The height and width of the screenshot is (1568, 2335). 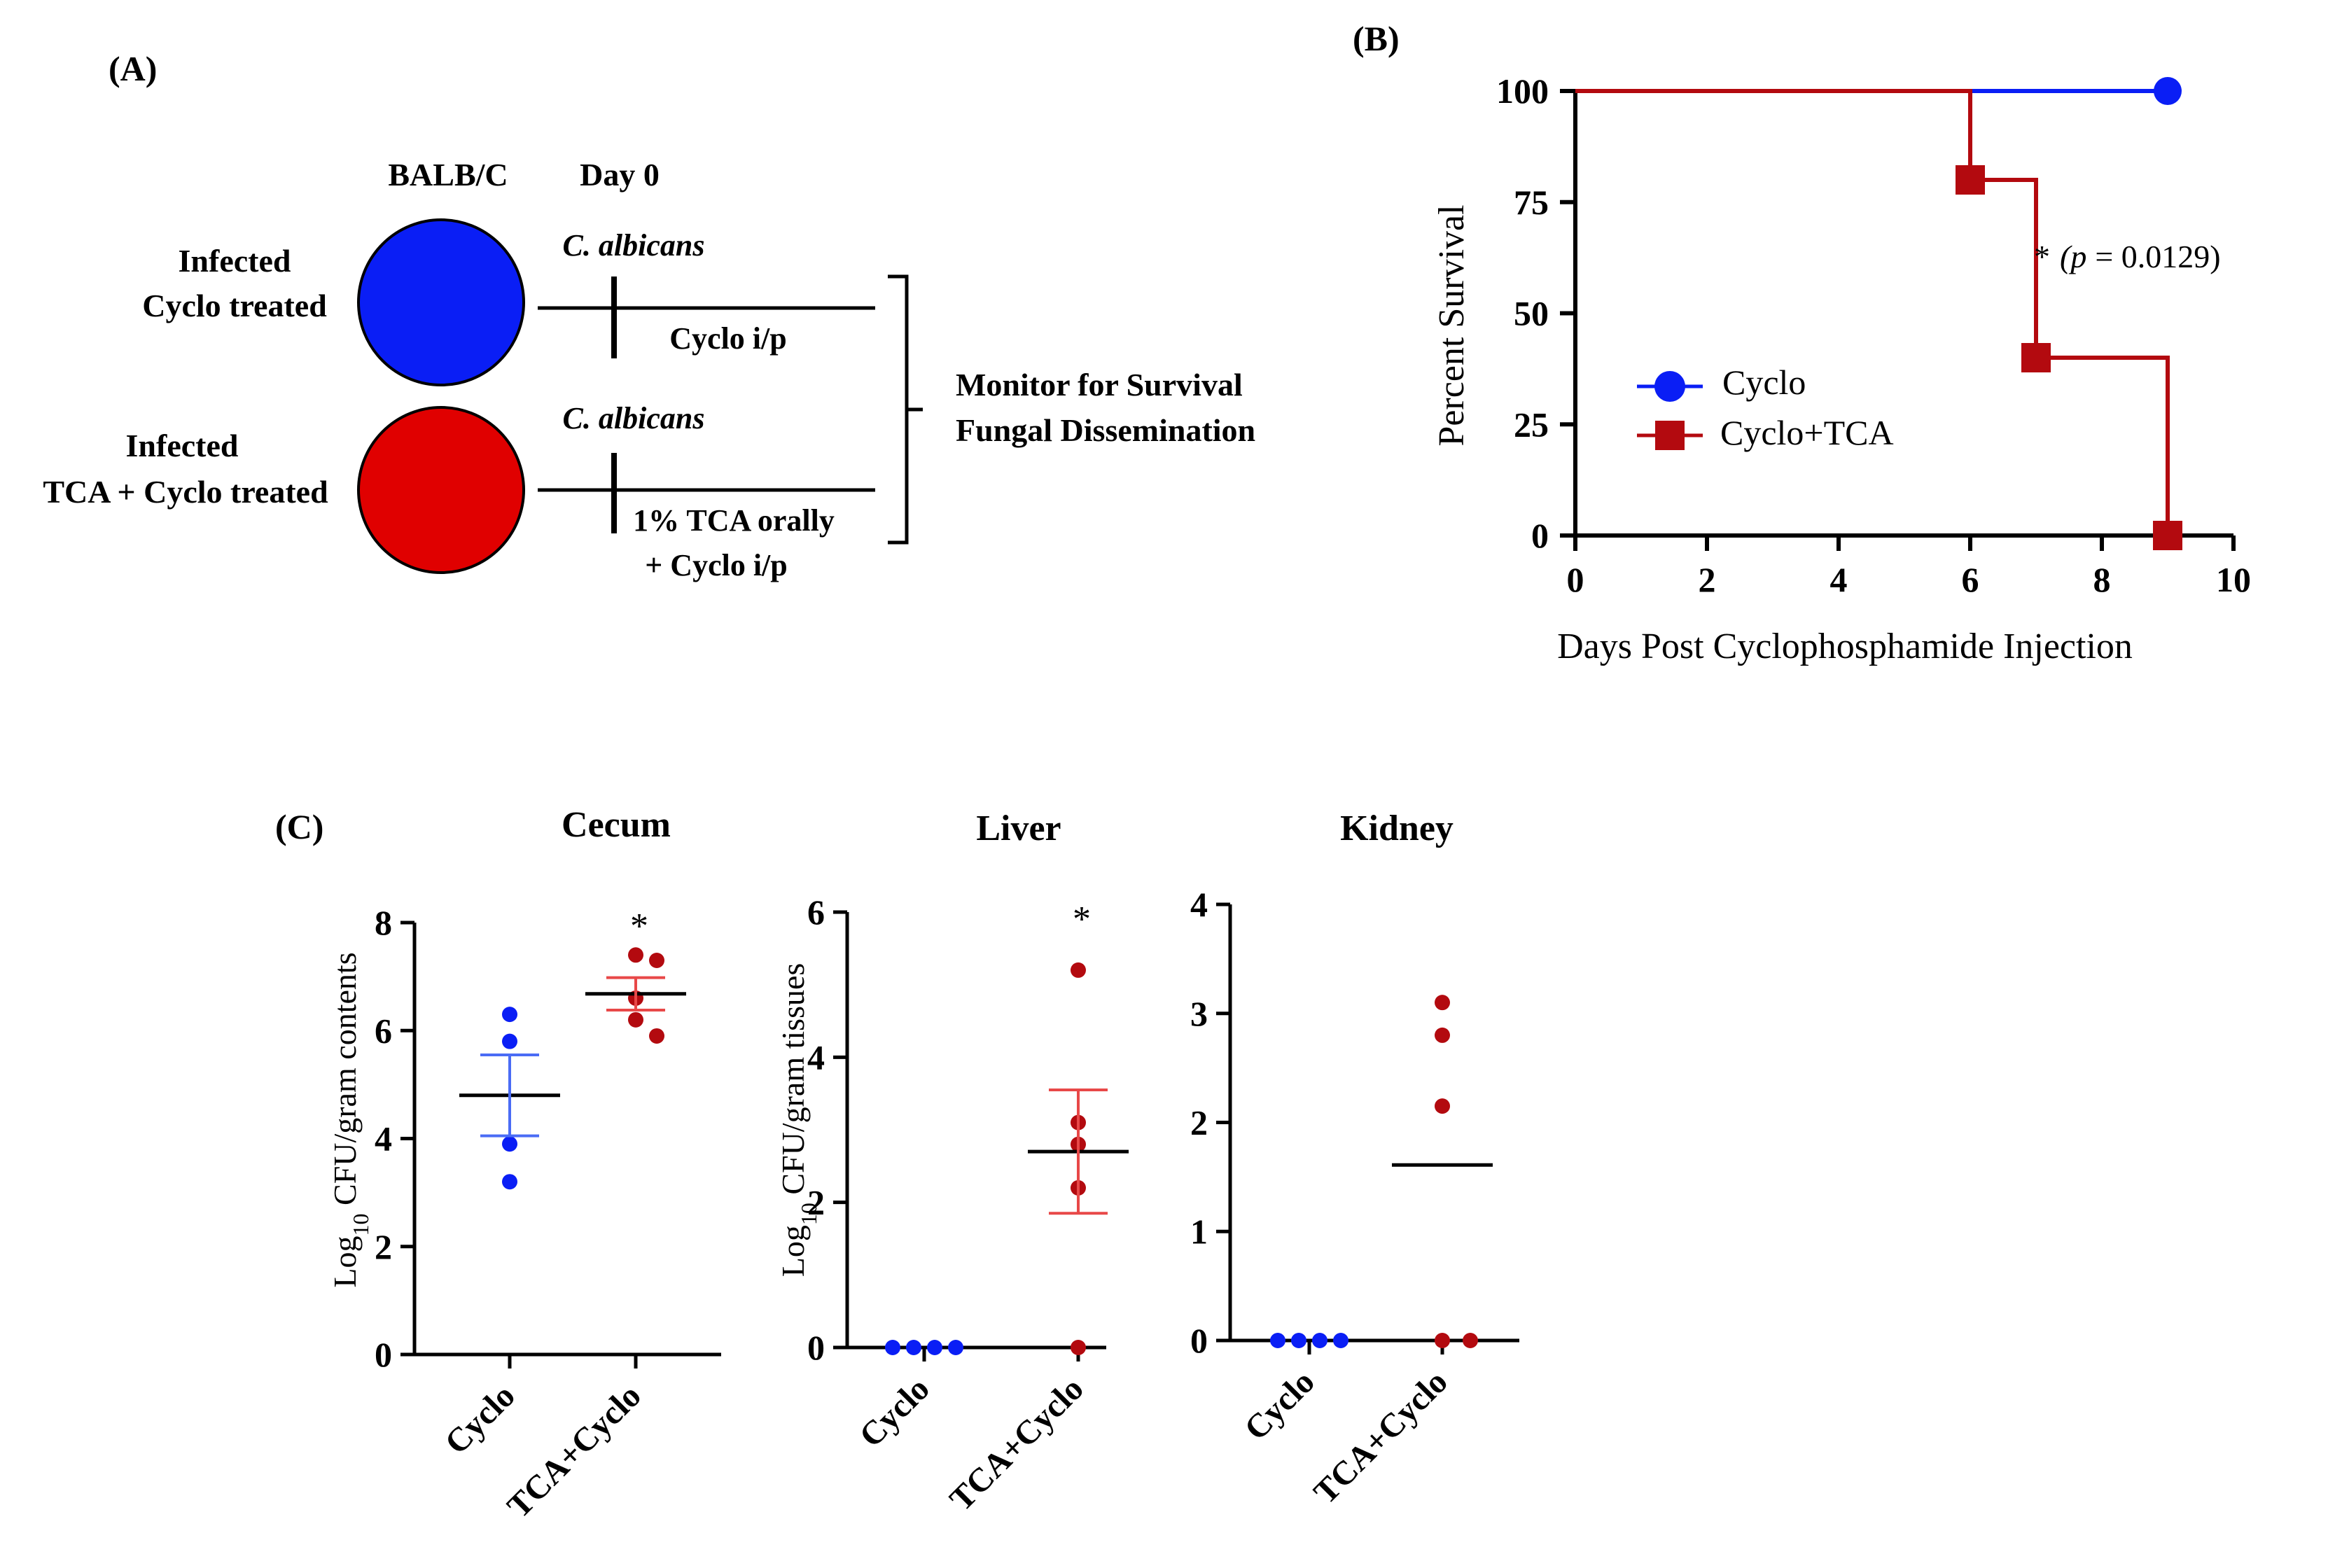 I want to click on group1-line1: Infected, so click(x=235, y=261).